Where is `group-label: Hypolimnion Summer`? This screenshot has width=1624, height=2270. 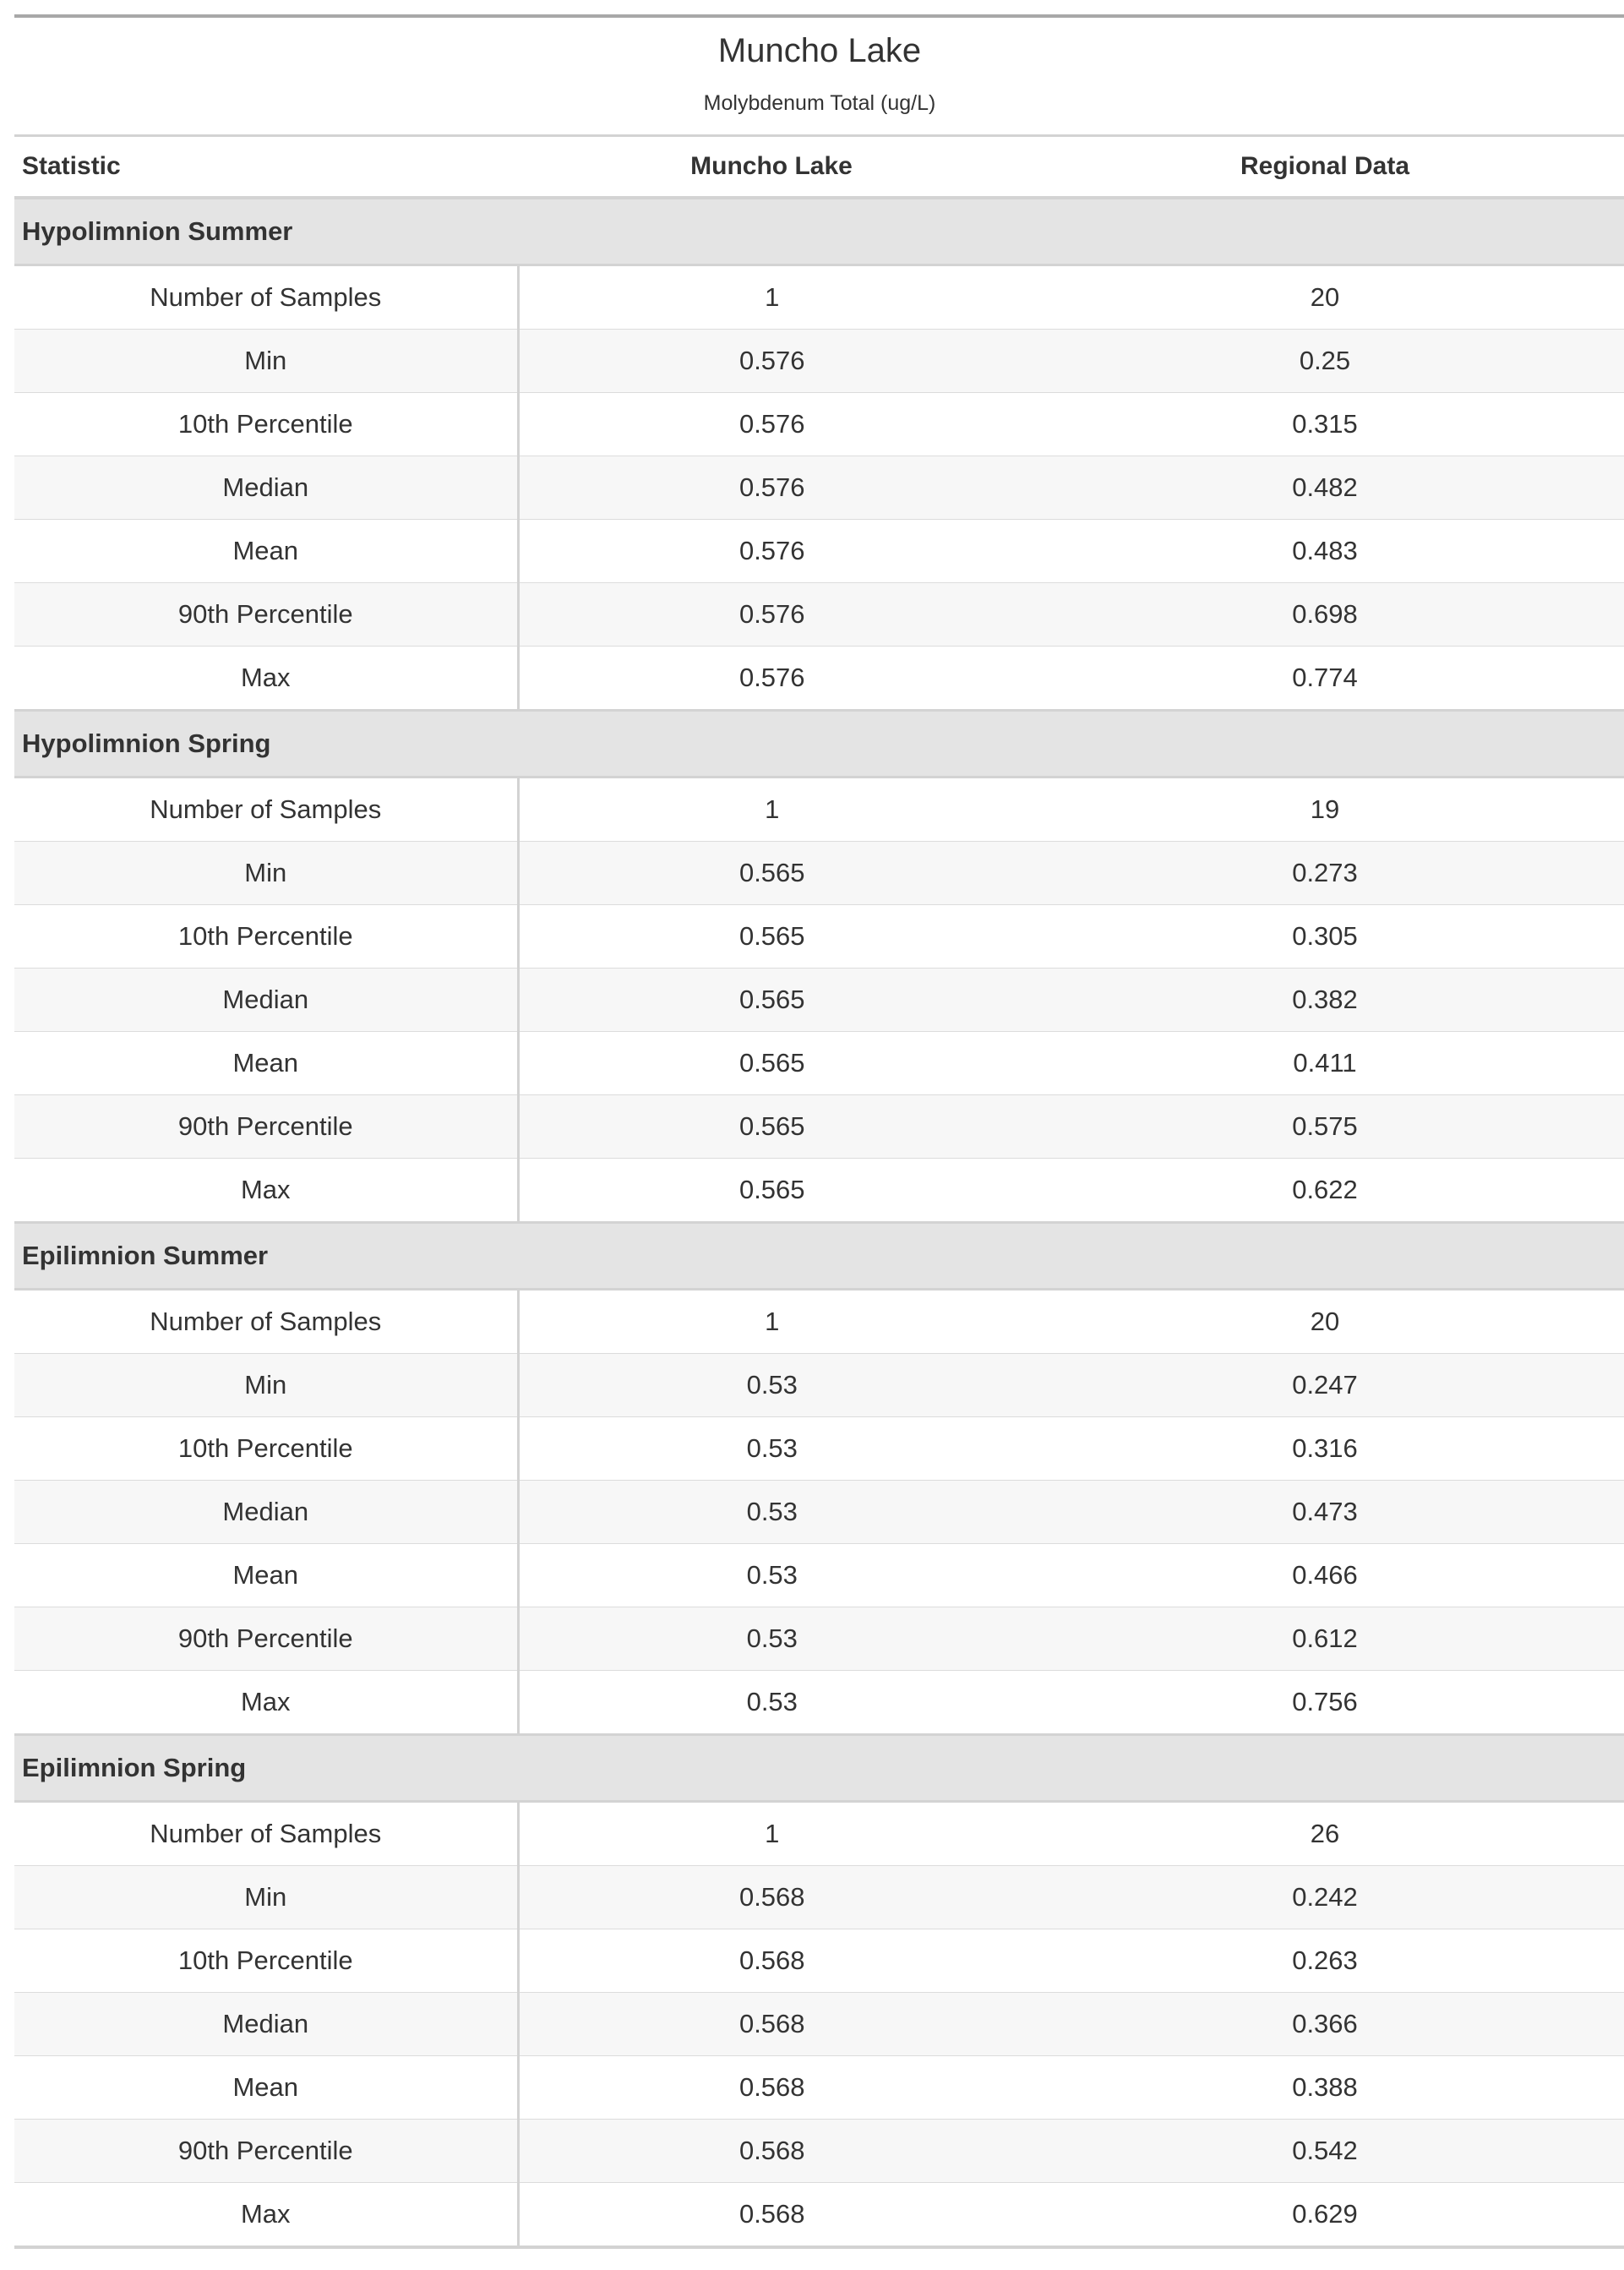 group-label: Hypolimnion Summer is located at coordinates (819, 231).